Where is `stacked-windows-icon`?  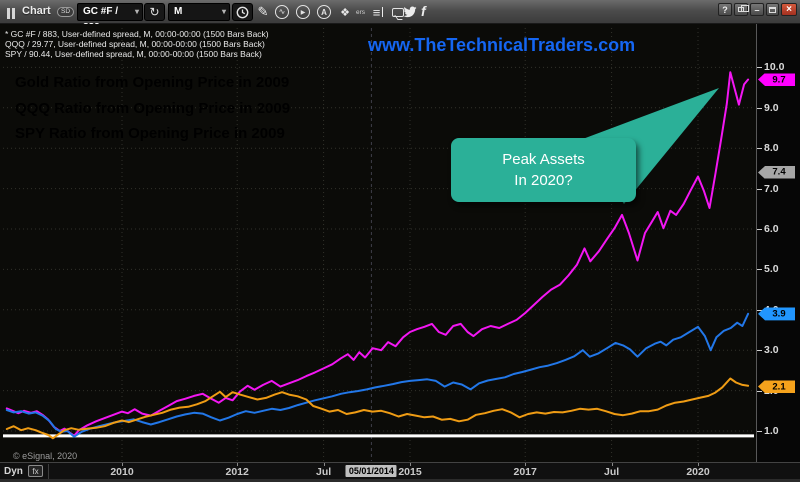
stacked-windows-icon is located at coordinates (743, 8).